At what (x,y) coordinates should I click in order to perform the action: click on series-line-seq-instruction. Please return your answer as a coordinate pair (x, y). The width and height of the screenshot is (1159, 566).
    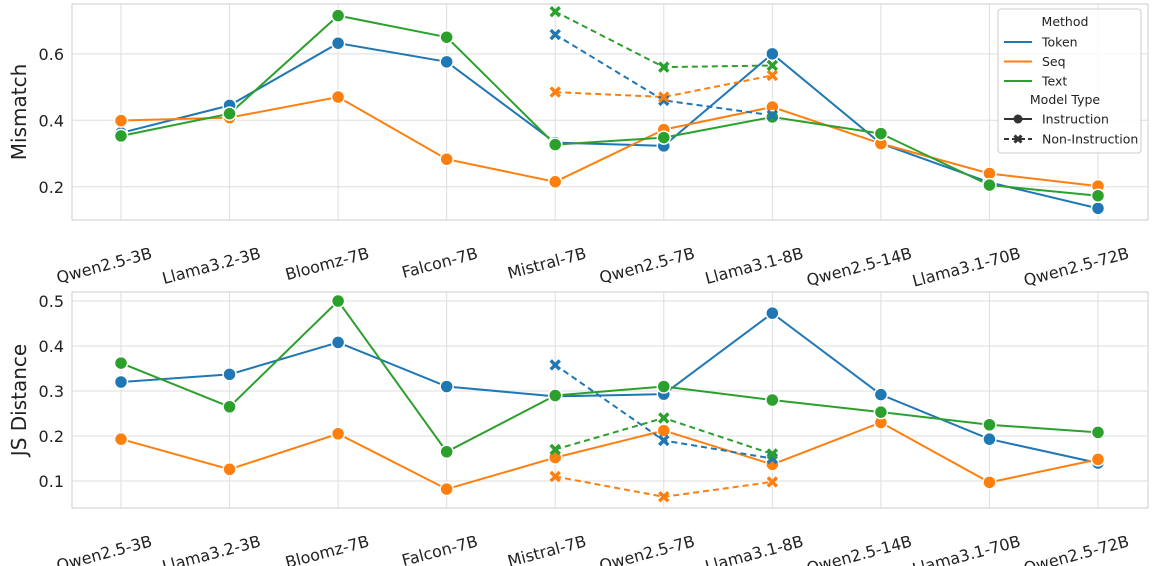
    Looking at the image, I should click on (609, 456).